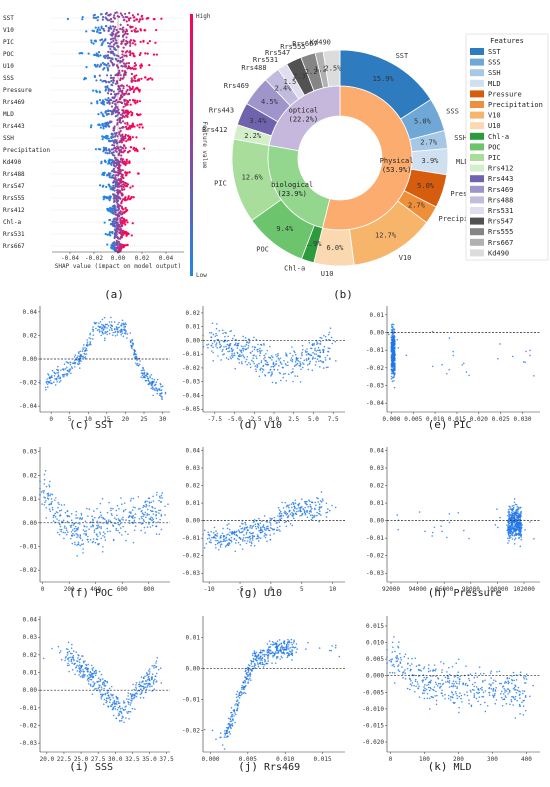 This screenshot has width=550, height=787. Describe the element at coordinates (477, 189) in the screenshot. I see `legend-swatch` at that location.